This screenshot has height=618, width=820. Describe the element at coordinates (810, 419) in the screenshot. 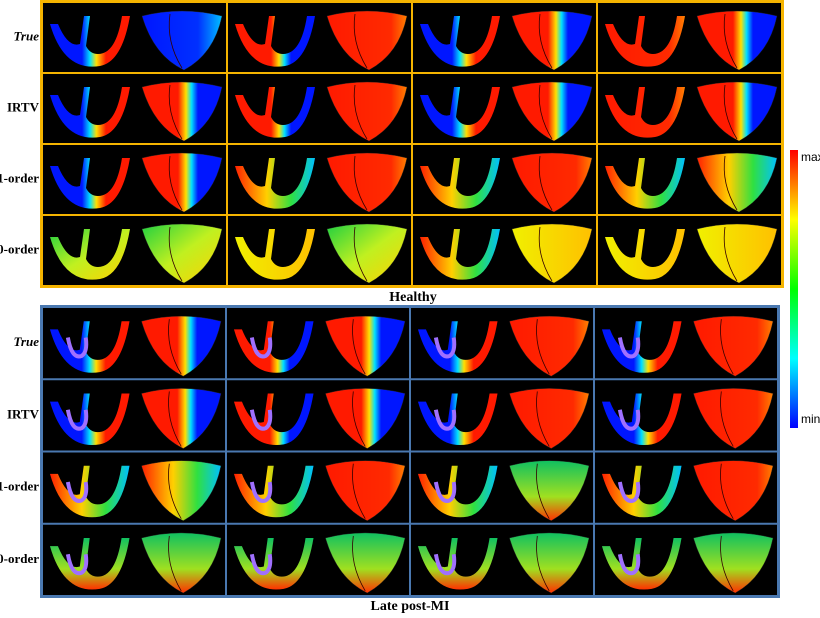

I see `colorbar-min-label: min` at that location.